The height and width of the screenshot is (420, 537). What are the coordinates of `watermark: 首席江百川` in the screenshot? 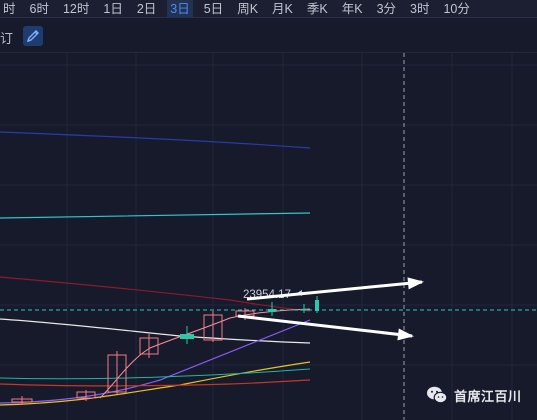 It's located at (474, 395).